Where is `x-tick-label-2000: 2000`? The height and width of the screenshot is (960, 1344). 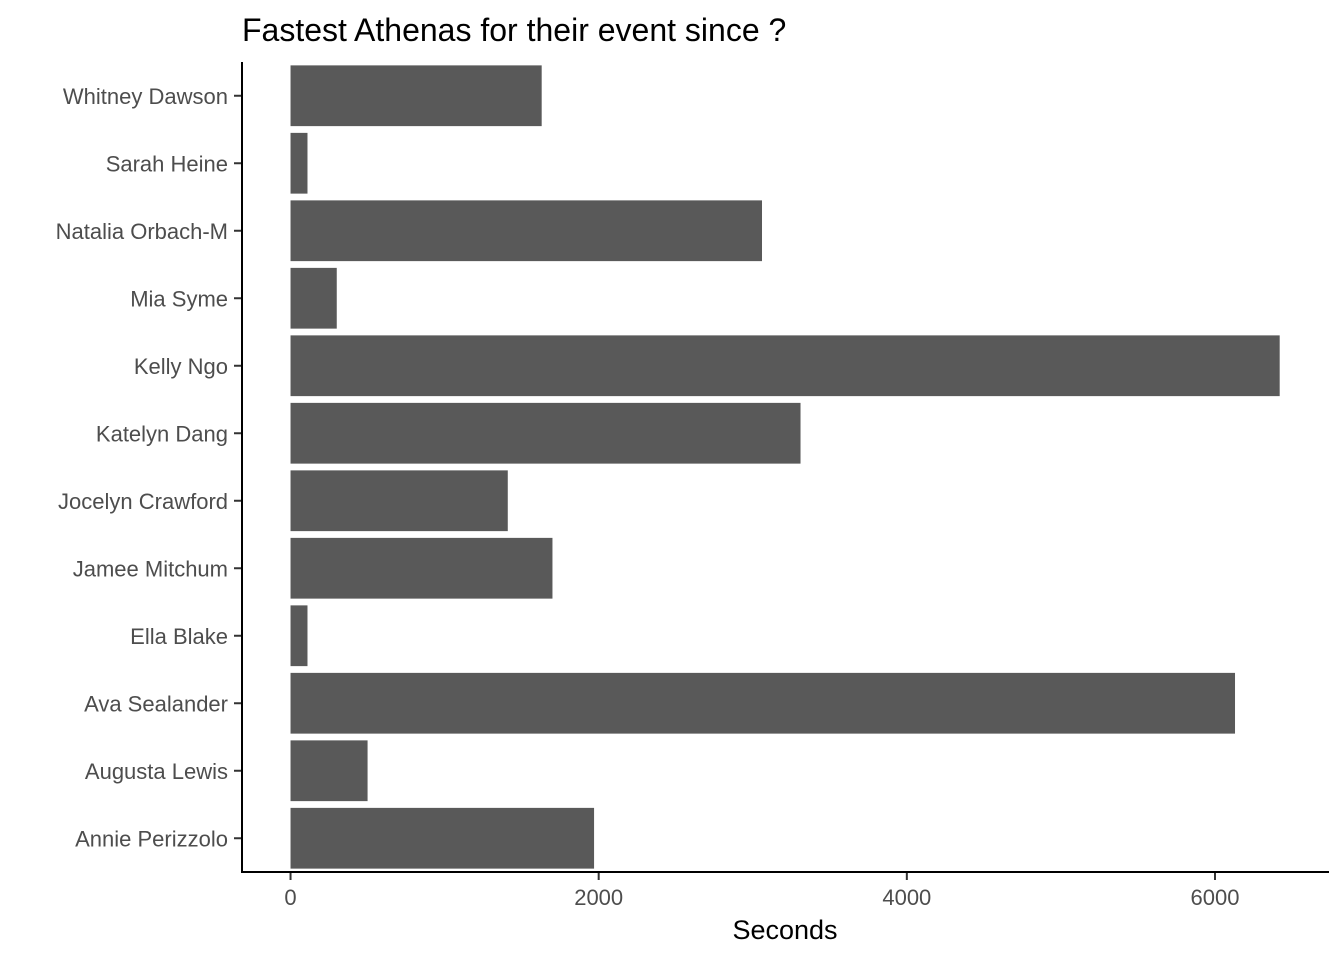
x-tick-label-2000: 2000 is located at coordinates (598, 897).